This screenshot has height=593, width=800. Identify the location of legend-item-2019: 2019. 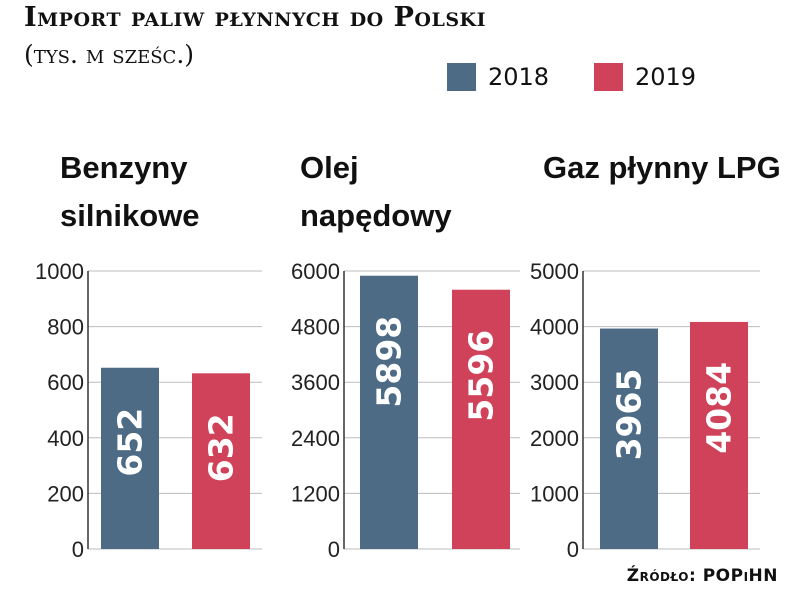
(645, 77).